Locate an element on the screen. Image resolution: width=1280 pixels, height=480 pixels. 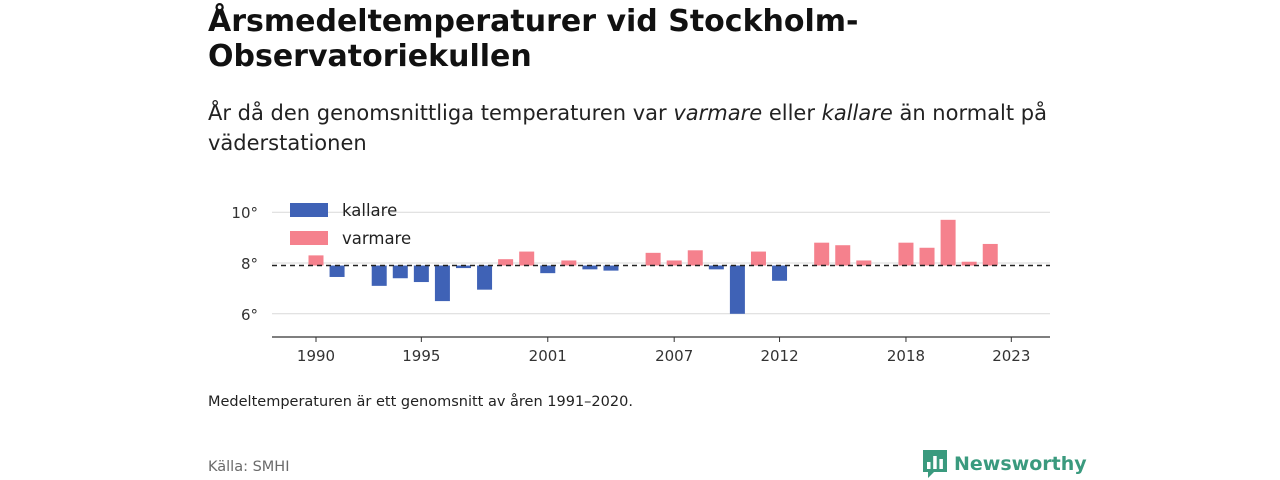
x-tick-label: 2018 is located at coordinates (906, 356).